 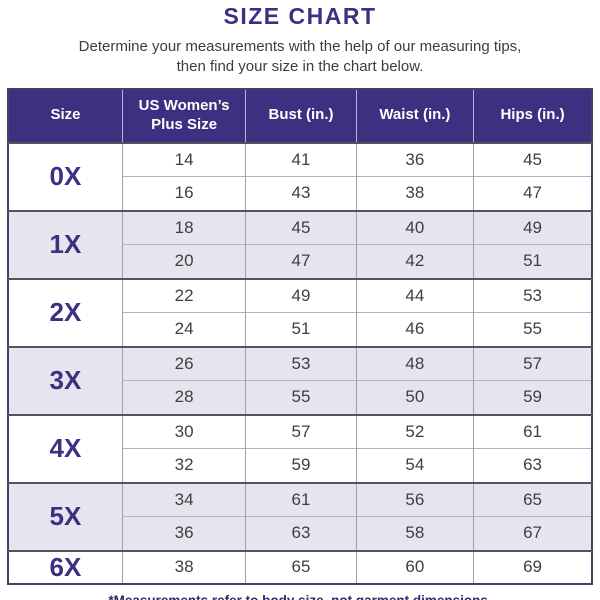 I want to click on size-row-4x-2: 32 59 54 63, so click(x=300, y=465).